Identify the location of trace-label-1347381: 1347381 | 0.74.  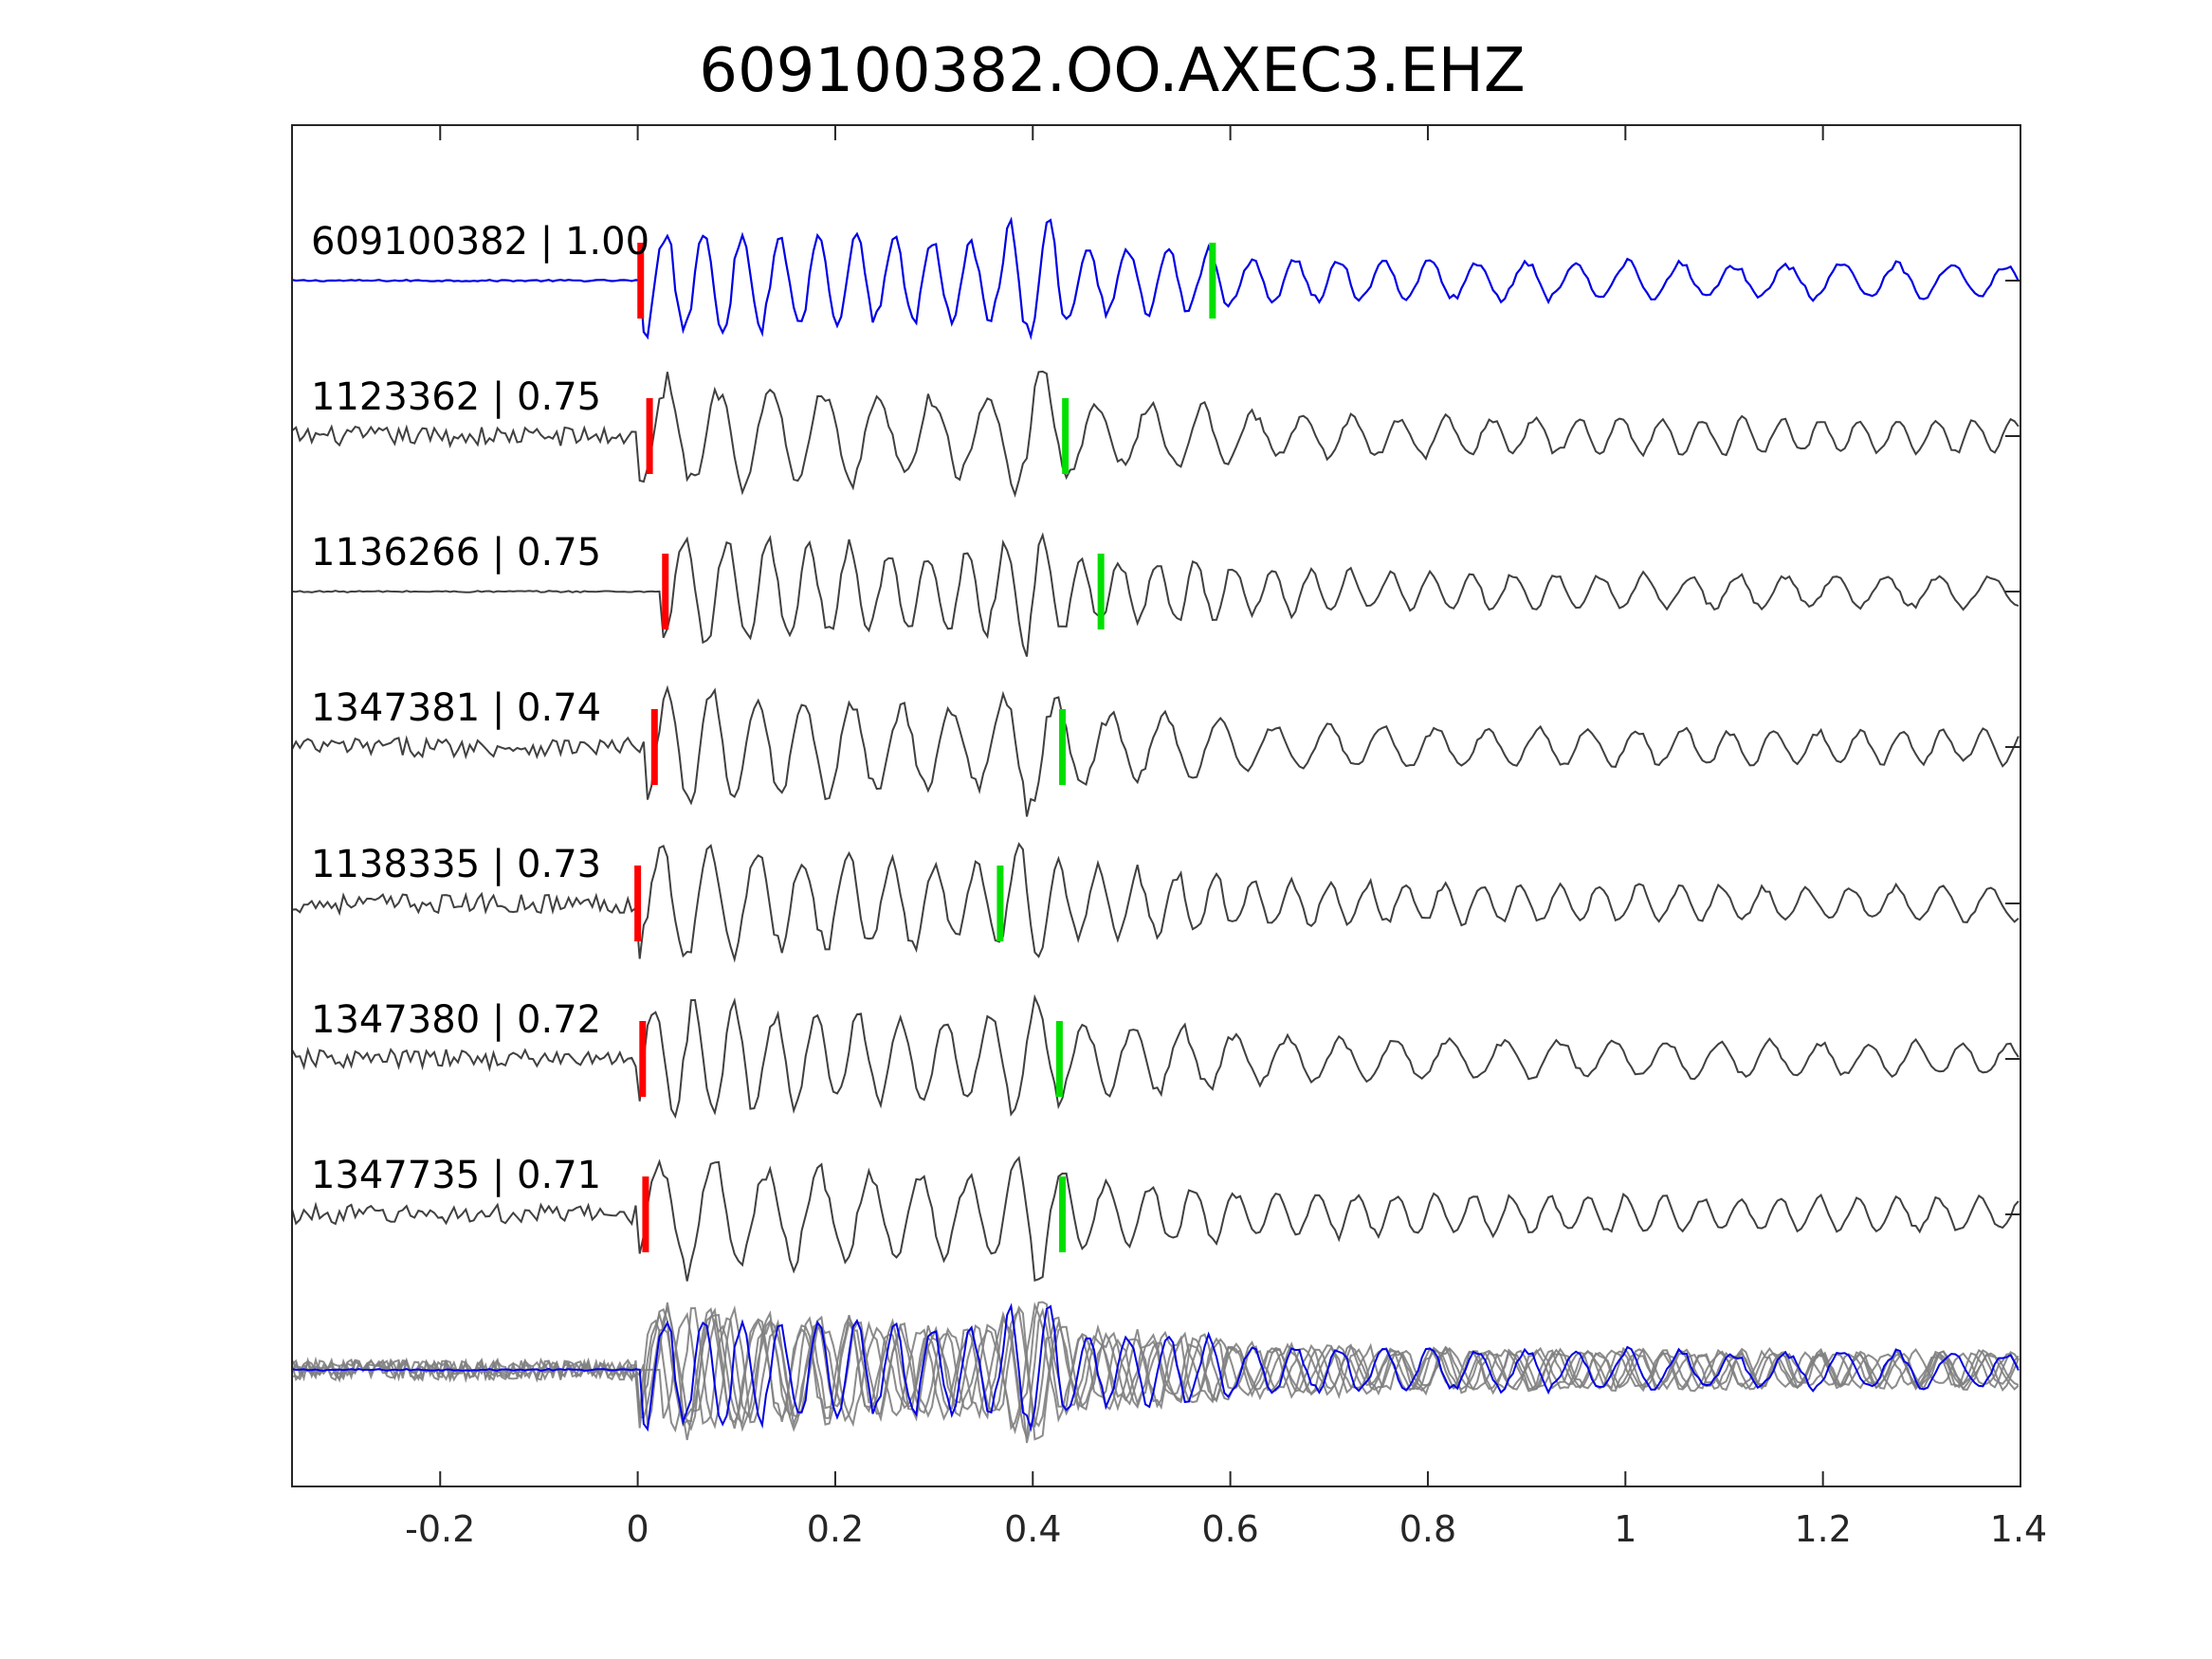
(456, 708).